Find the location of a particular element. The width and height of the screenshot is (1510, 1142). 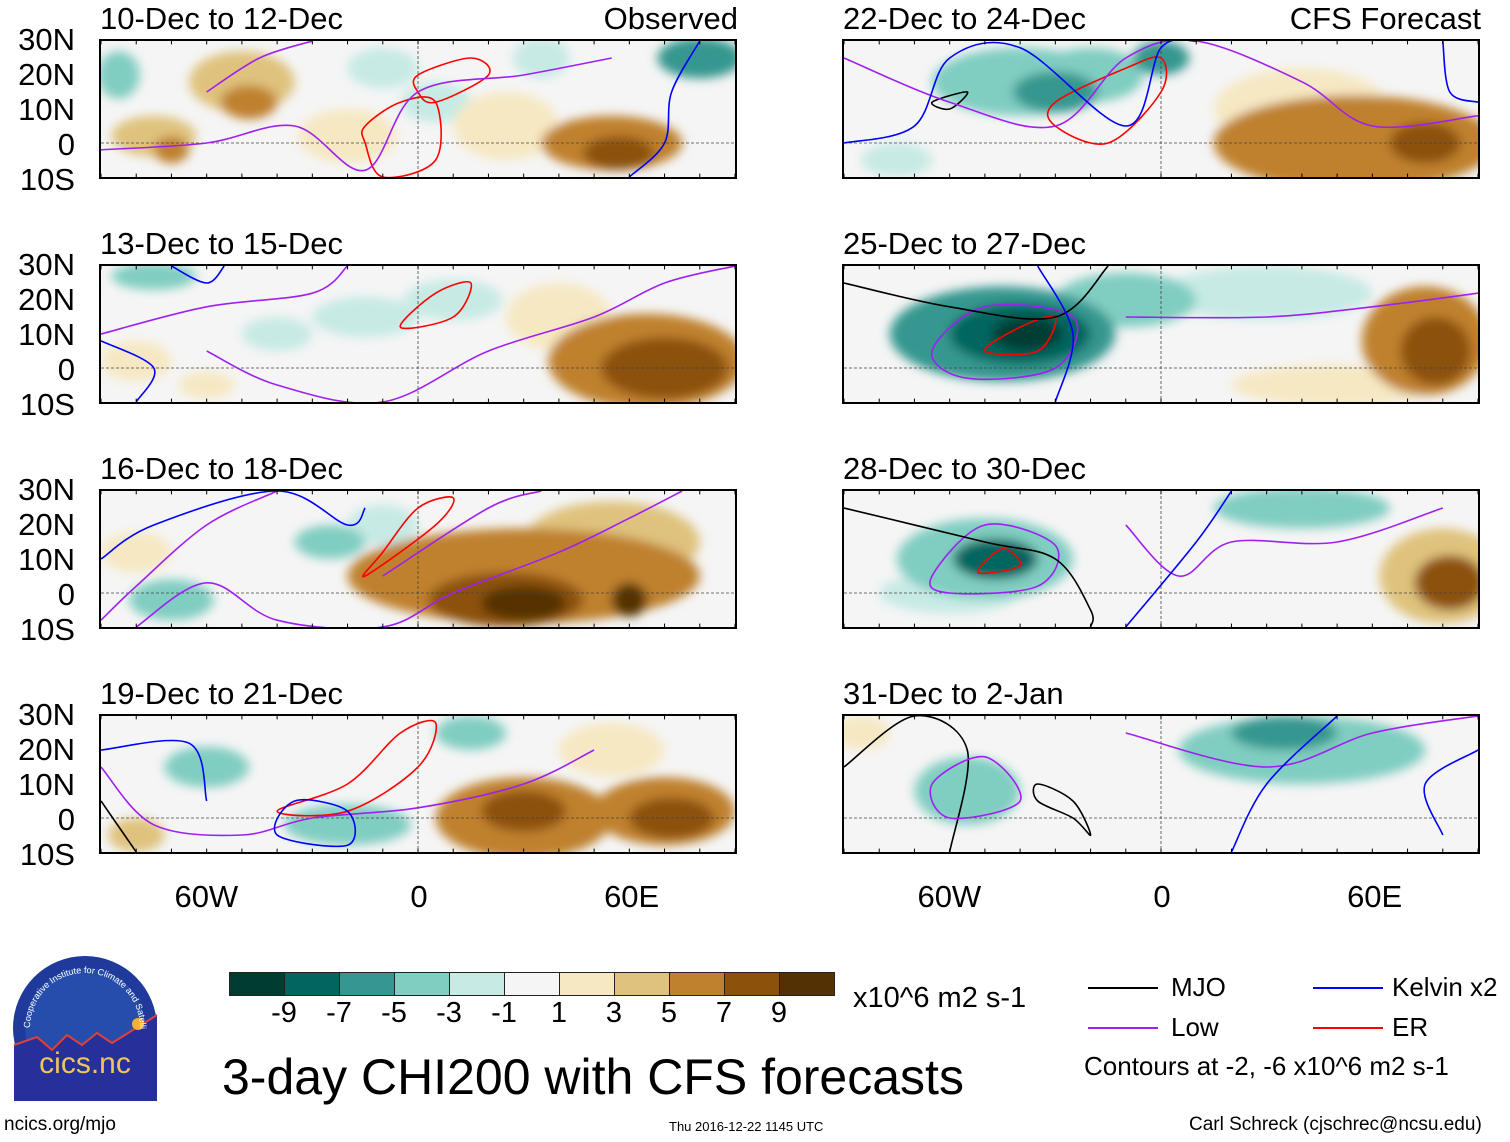

colorbar-tick-label: -1 is located at coordinates (504, 1013).